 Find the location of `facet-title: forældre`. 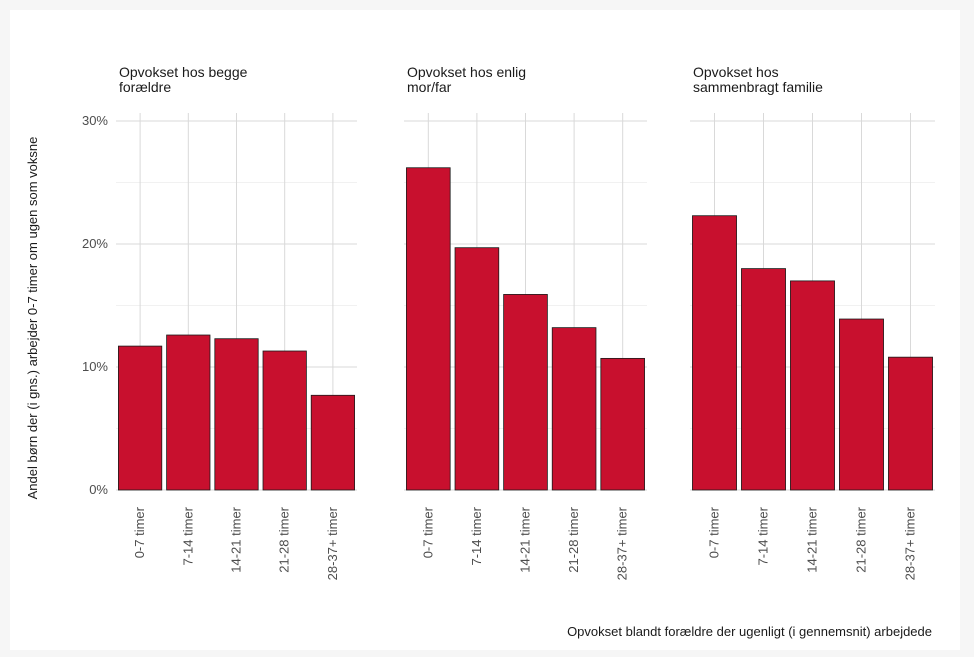

facet-title: forældre is located at coordinates (145, 87).